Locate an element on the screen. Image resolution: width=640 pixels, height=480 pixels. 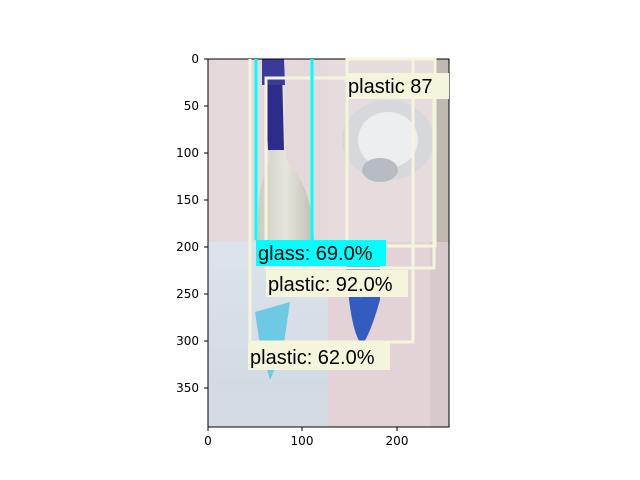
y-tick-label: 300 is located at coordinates (187, 341).